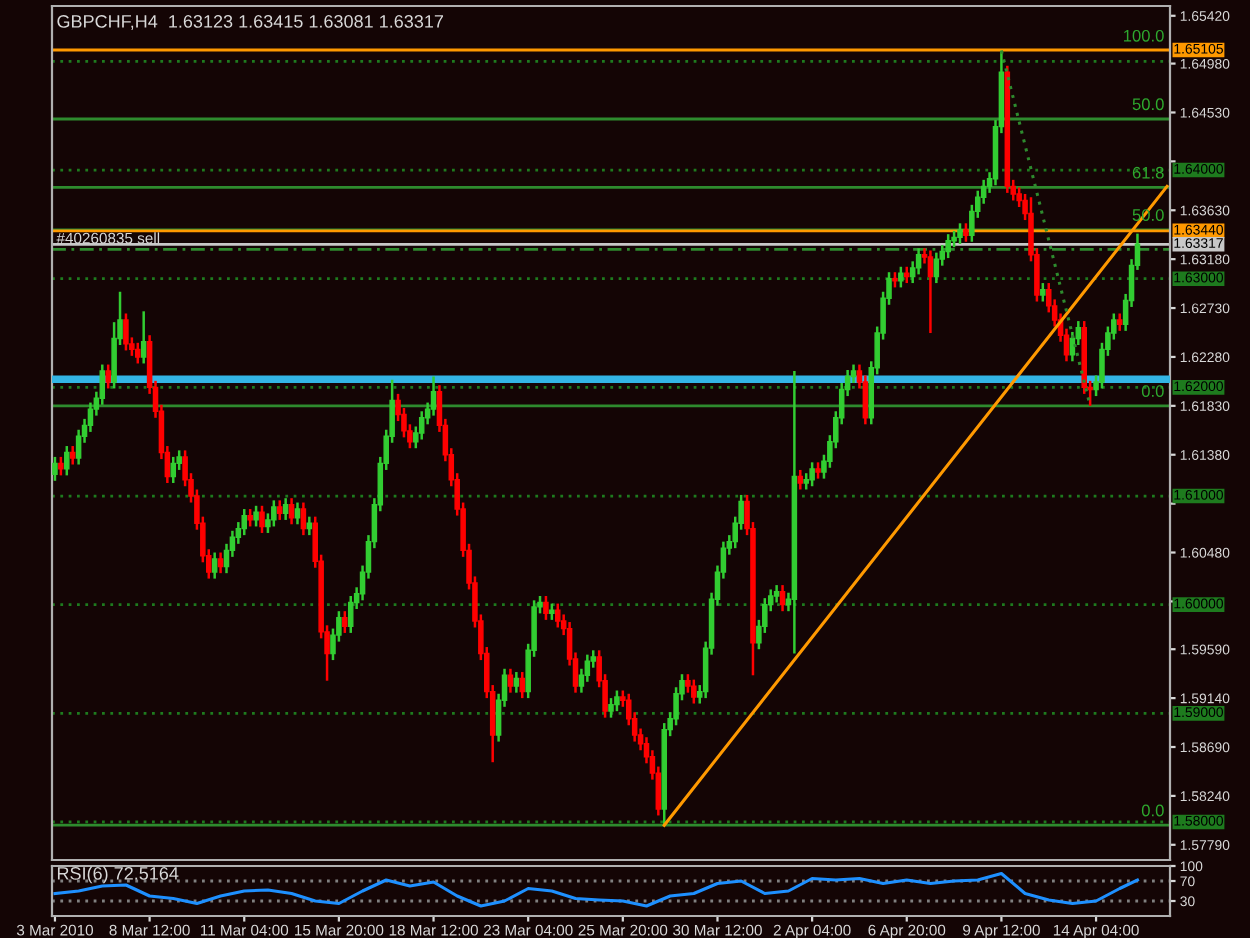 The image size is (1250, 938). Describe the element at coordinates (1148, 104) in the screenshot. I see `annotation: 50.0` at that location.